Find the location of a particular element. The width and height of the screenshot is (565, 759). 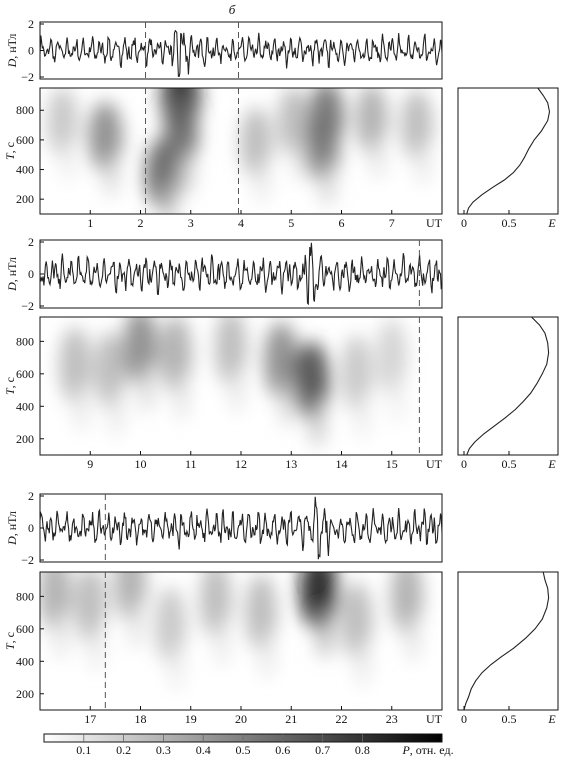

colorbar-tick-label: 0.1 is located at coordinates (83, 750).